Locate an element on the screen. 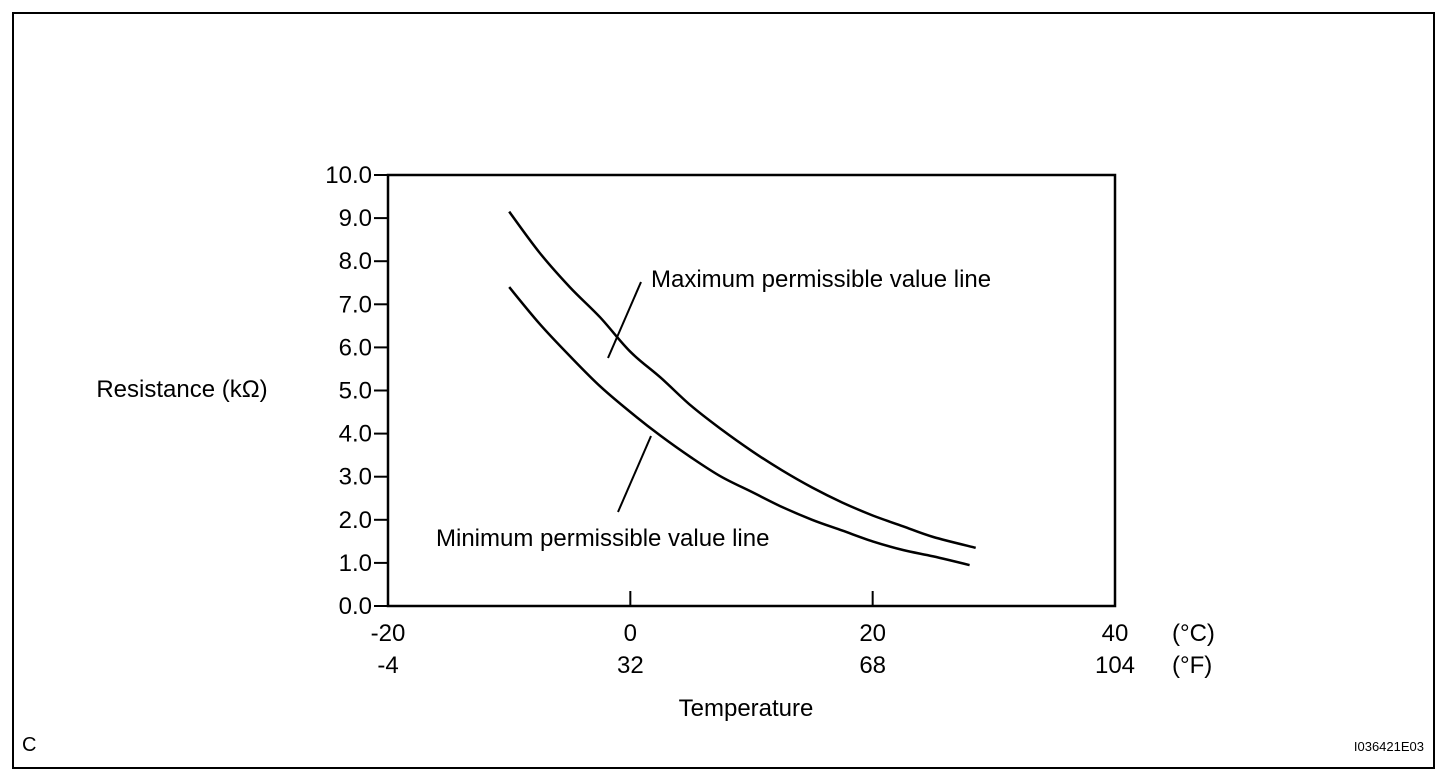 The width and height of the screenshot is (1456, 780). min-permissible-value-line is located at coordinates (739, 426).